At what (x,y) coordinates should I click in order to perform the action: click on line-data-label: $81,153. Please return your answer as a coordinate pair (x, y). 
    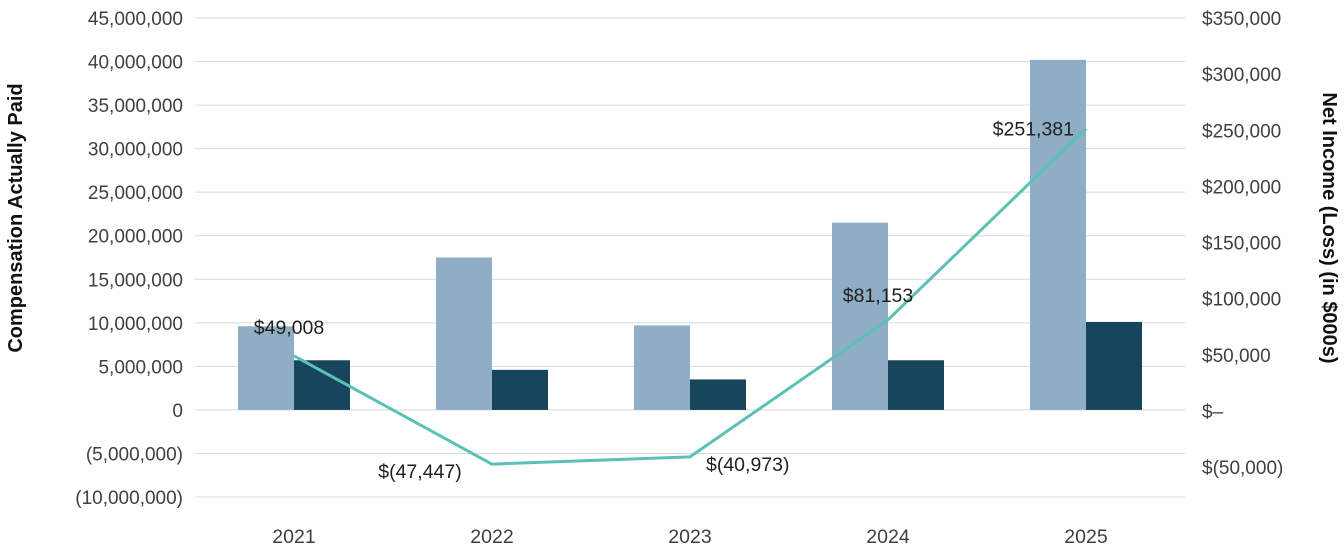
    Looking at the image, I should click on (878, 296).